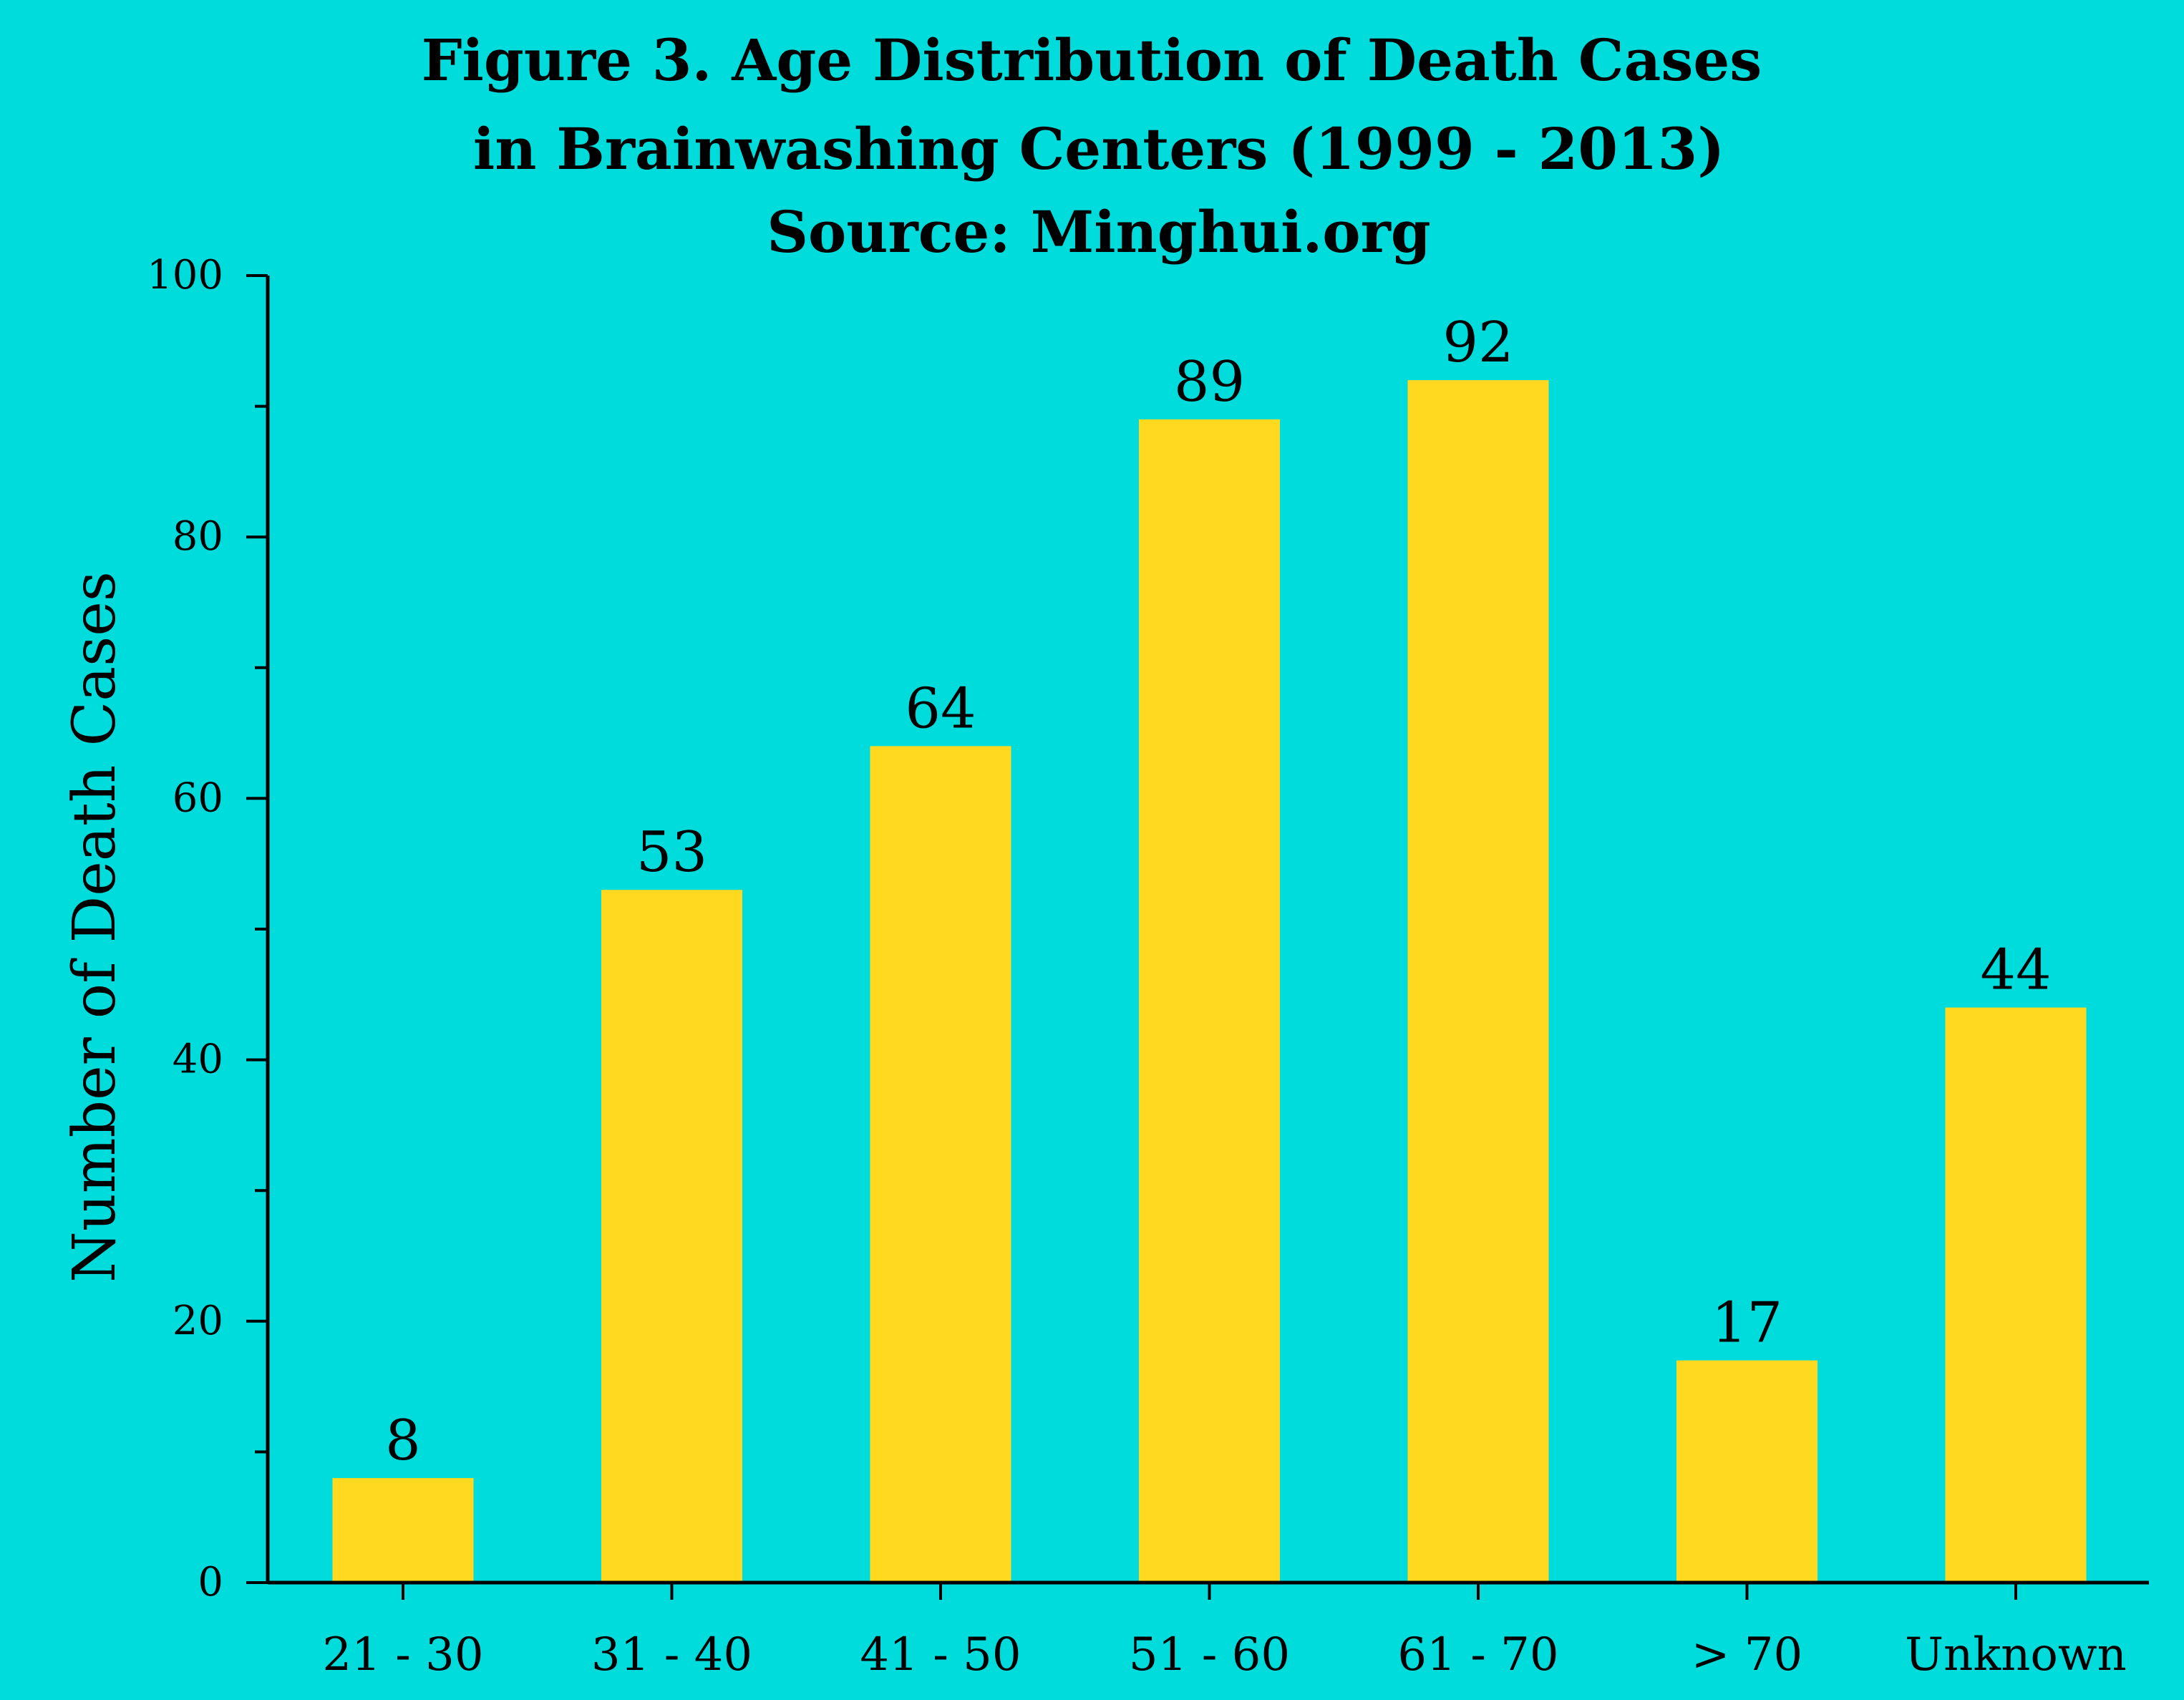 The image size is (2184, 1700). What do you see at coordinates (1747, 1323) in the screenshot?
I see `data-label-6: 17` at bounding box center [1747, 1323].